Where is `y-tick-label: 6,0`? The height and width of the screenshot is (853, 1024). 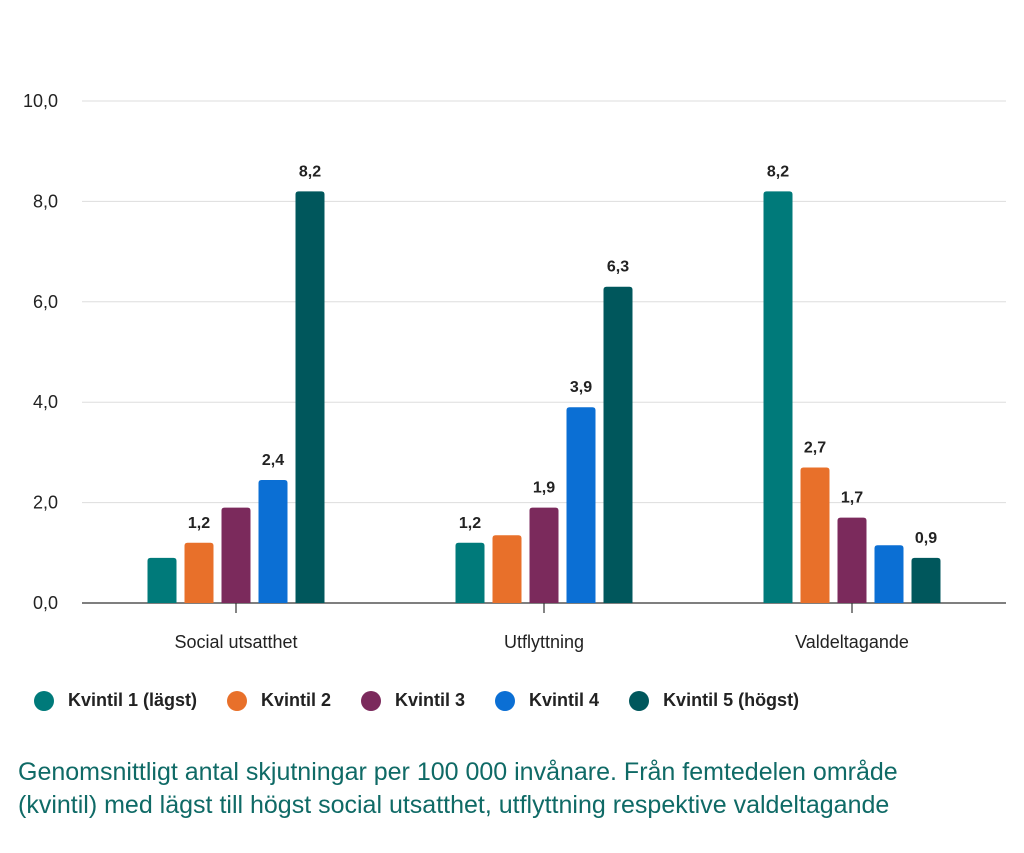
y-tick-label: 6,0 is located at coordinates (45, 302).